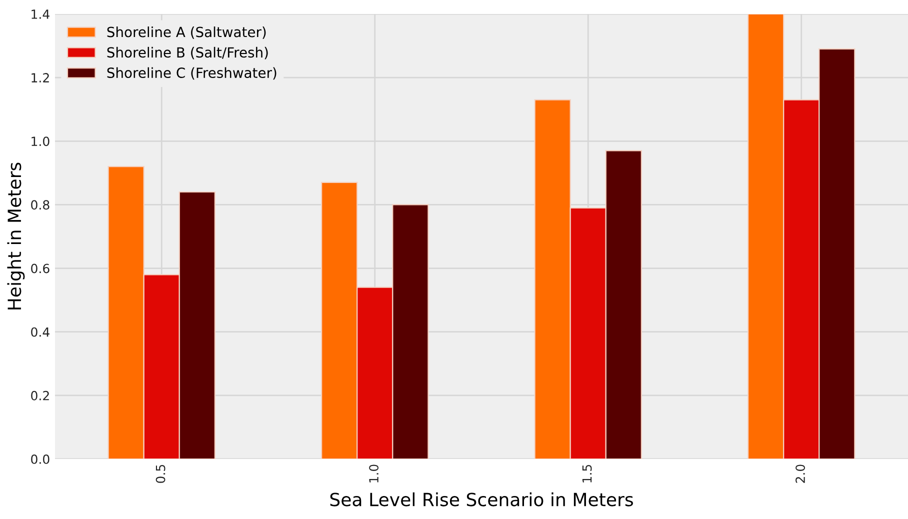  What do you see at coordinates (187, 53) in the screenshot?
I see `legend-label: Shoreline B (Salt/Fresh)` at bounding box center [187, 53].